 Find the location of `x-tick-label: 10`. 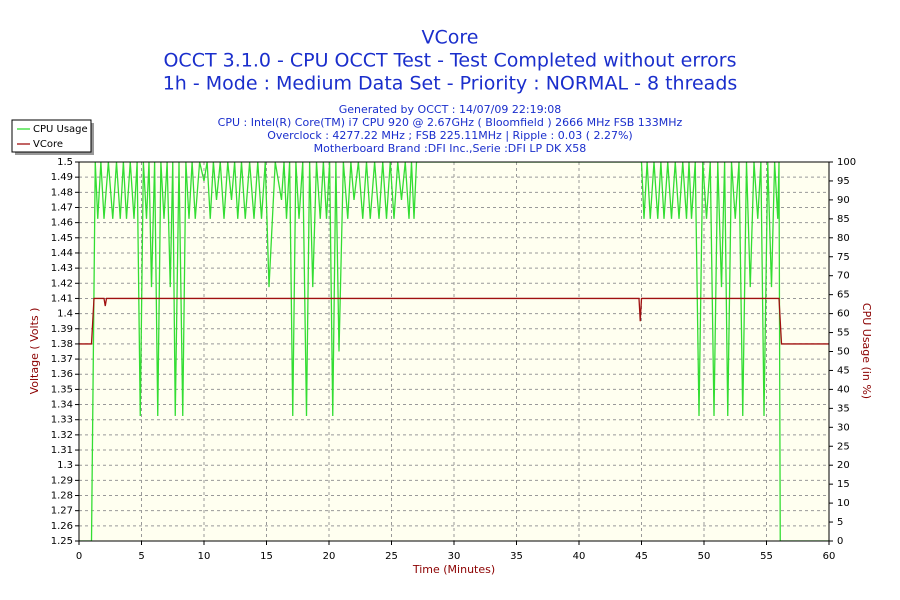

x-tick-label: 10 is located at coordinates (204, 556).